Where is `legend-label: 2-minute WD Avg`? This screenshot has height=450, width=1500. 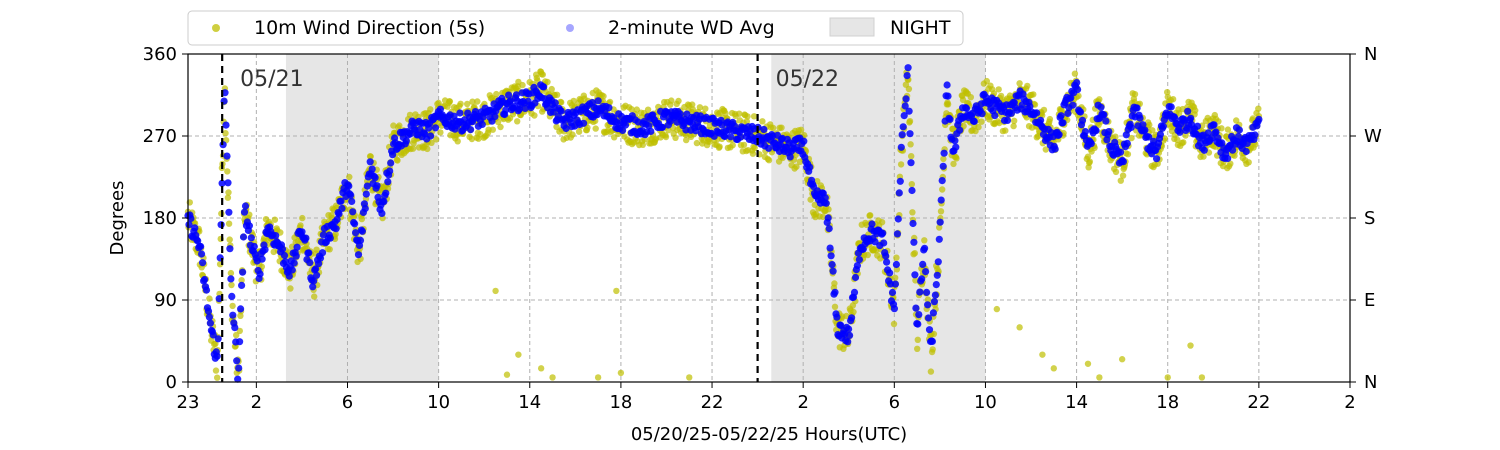
legend-label: 2-minute WD Avg is located at coordinates (691, 28).